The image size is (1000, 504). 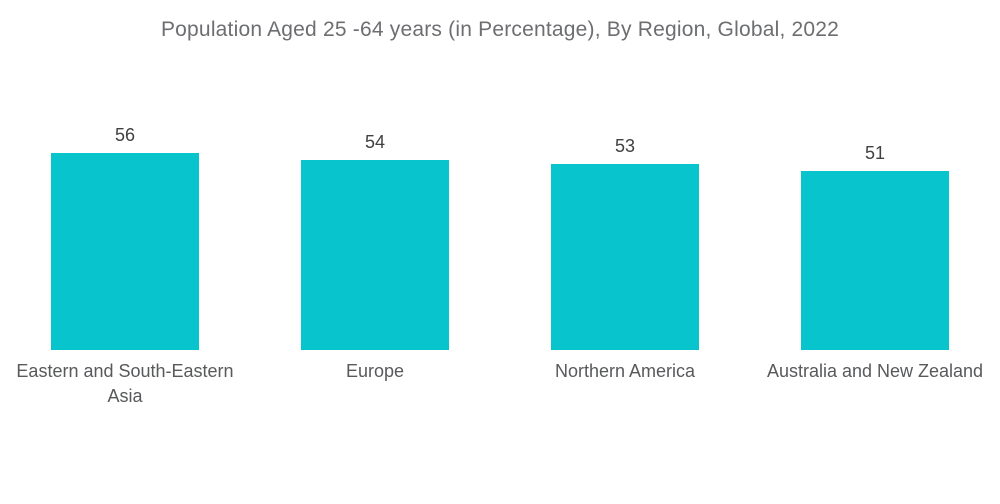 I want to click on category-label: Europe, so click(x=375, y=379).